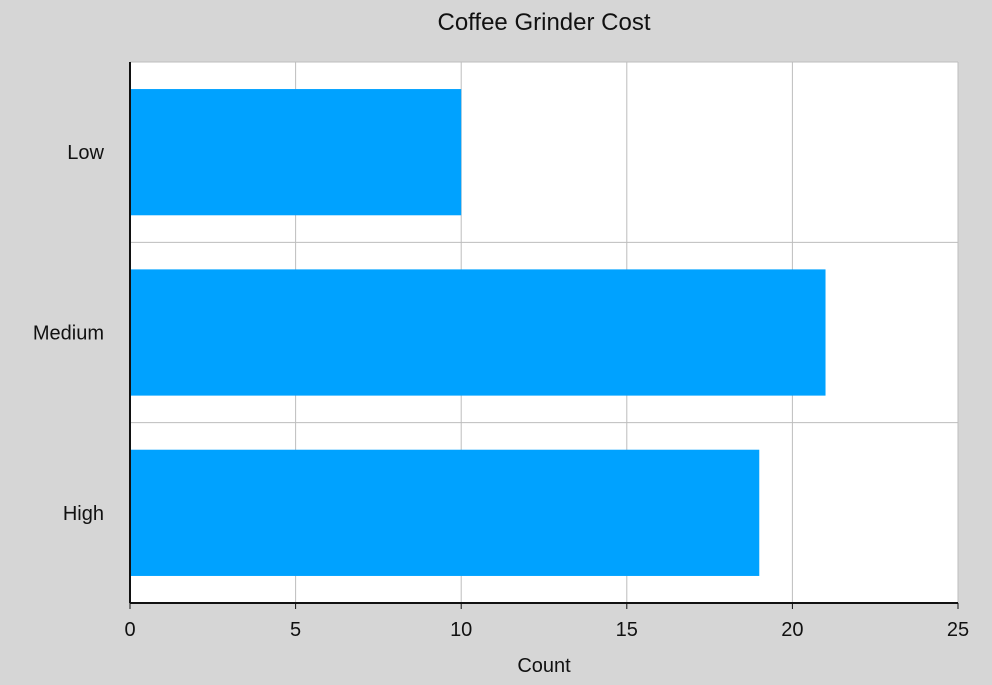 Image resolution: width=992 pixels, height=685 pixels. Describe the element at coordinates (544, 22) in the screenshot. I see `chart-title: Coffee Grinder Cost` at that location.